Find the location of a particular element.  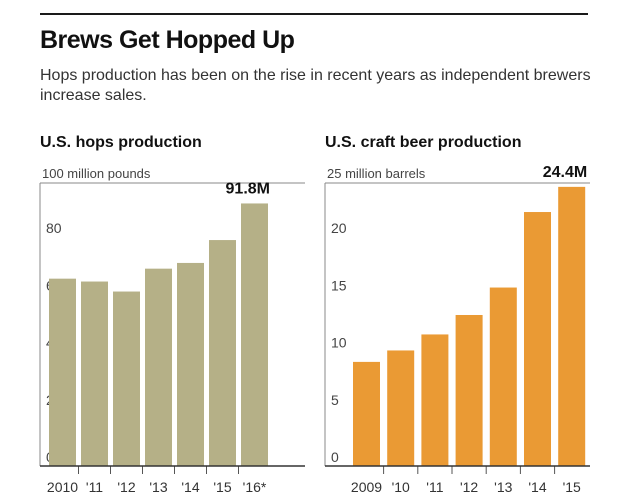

hops-x-tick-label: '11 is located at coordinates (94, 487).